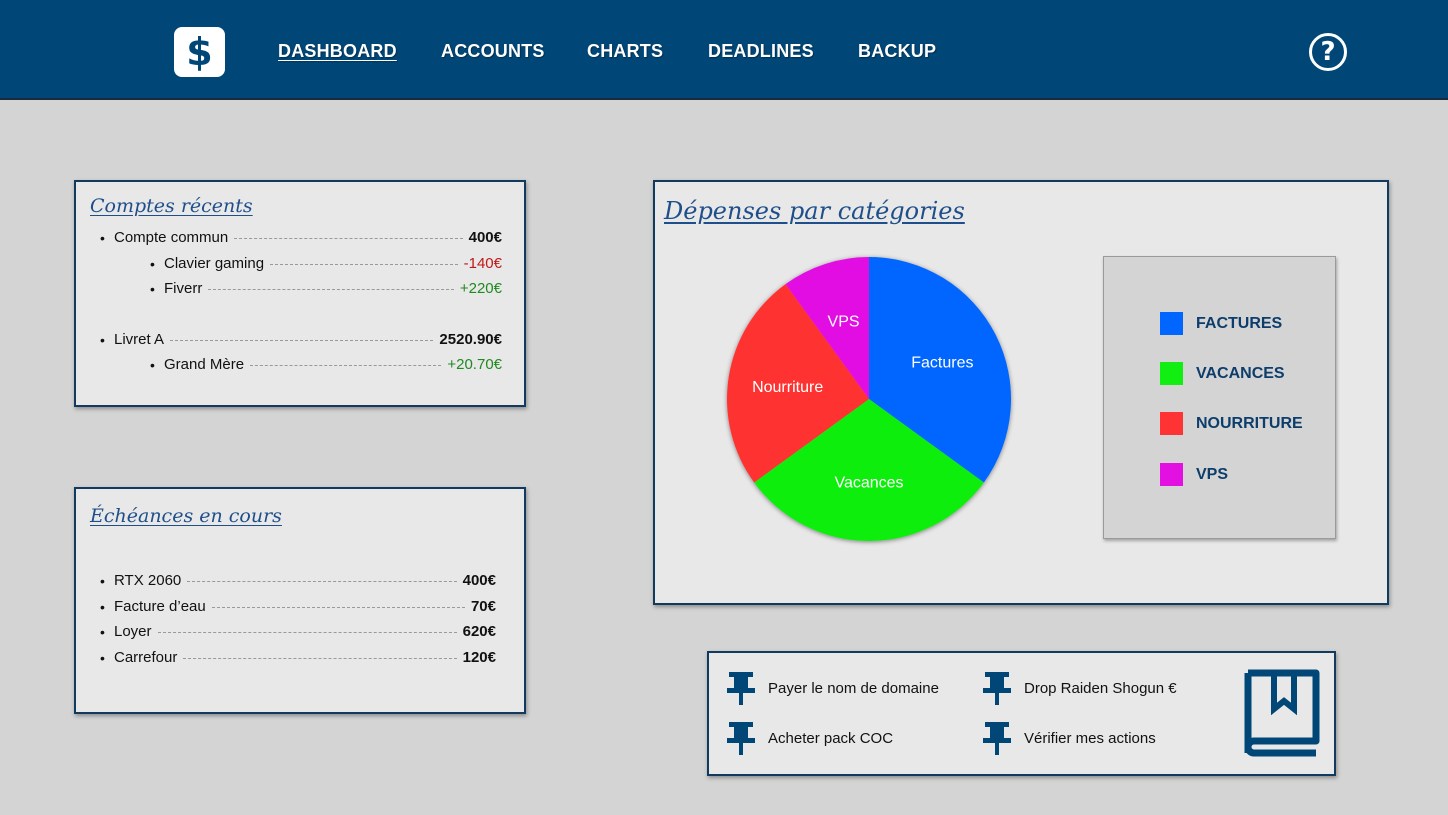 The height and width of the screenshot is (815, 1448). Describe the element at coordinates (301, 339) in the screenshot. I see `account-row: • Livret A 2520.90€` at that location.